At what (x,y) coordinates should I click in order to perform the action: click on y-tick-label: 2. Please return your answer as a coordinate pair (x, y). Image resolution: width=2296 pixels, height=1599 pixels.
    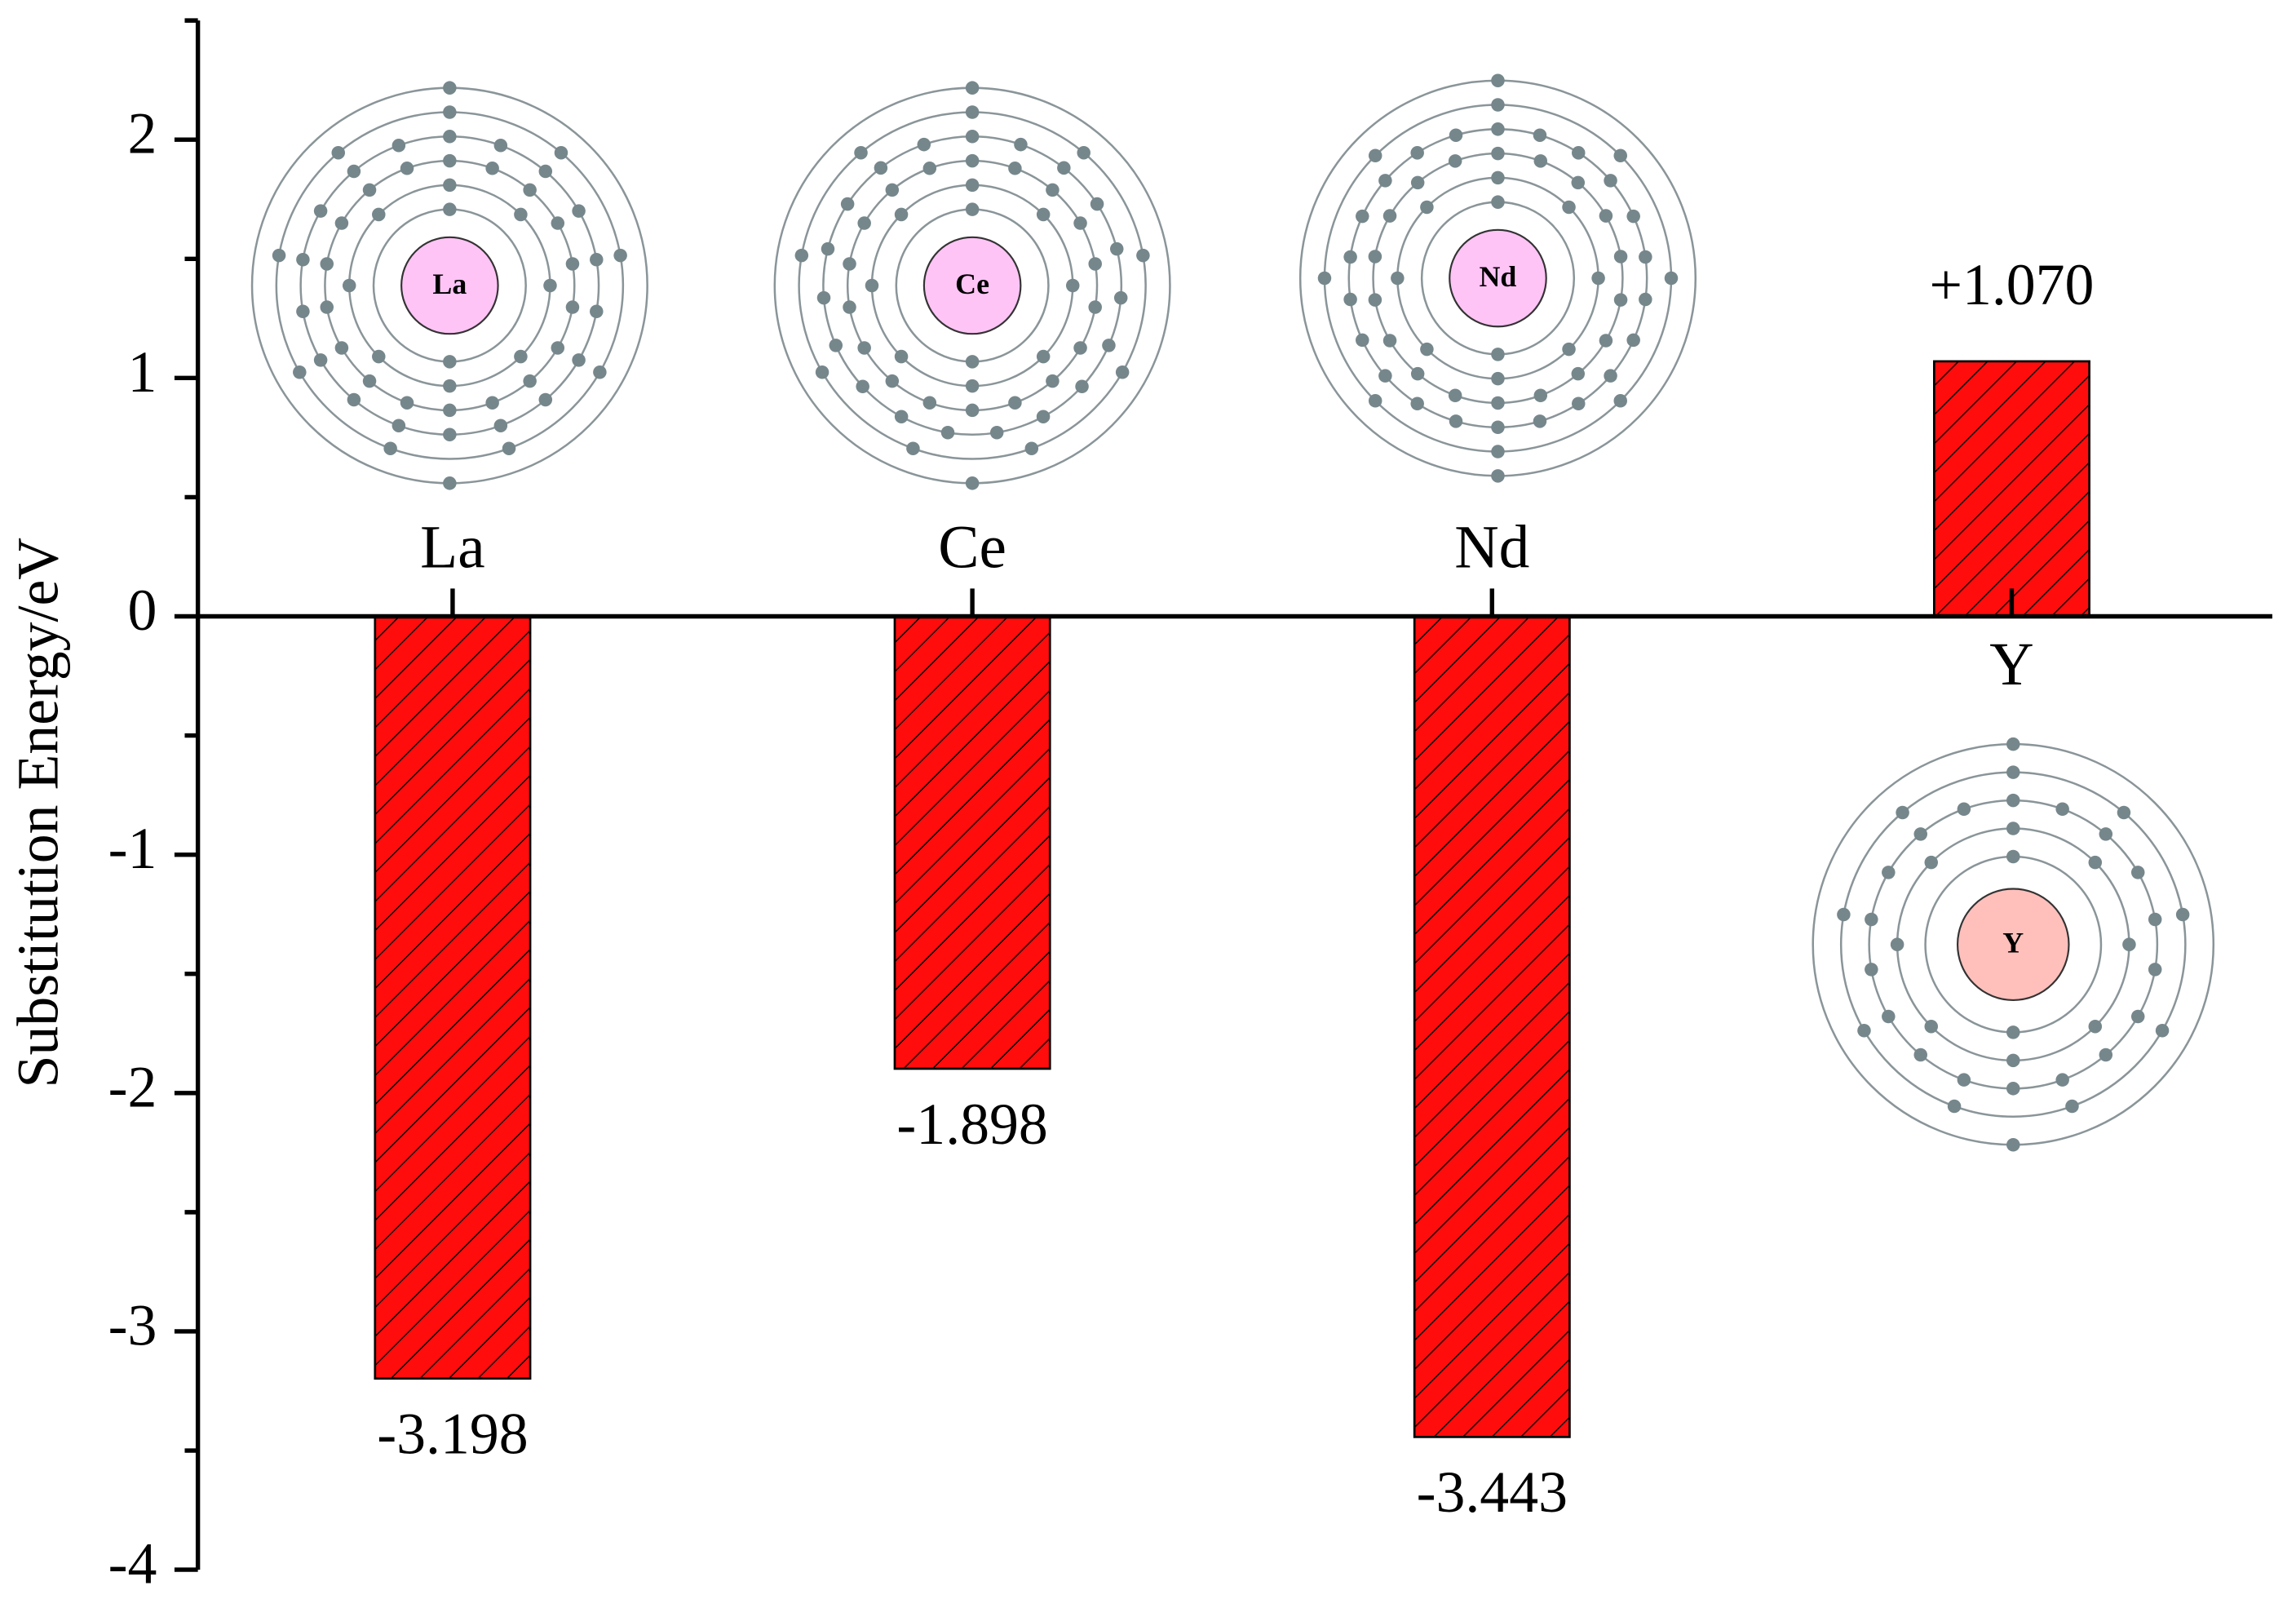
    Looking at the image, I should click on (142, 133).